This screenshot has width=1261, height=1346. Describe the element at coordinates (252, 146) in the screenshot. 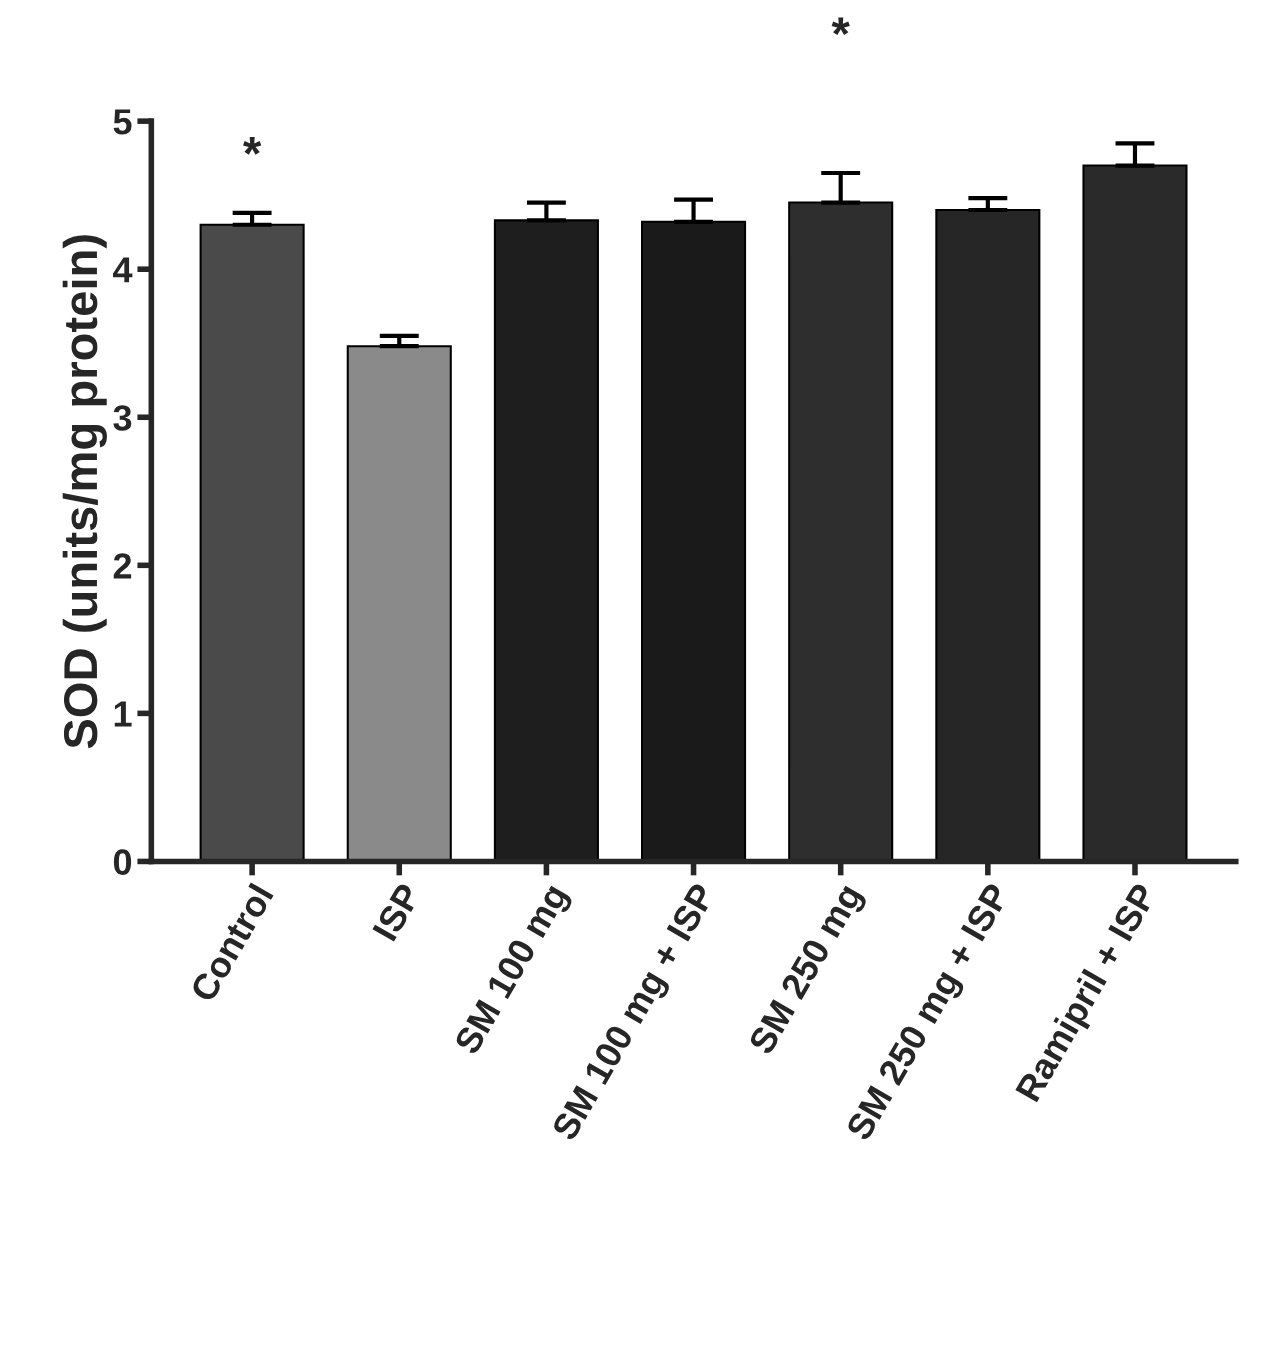

I see `annotation: *` at that location.